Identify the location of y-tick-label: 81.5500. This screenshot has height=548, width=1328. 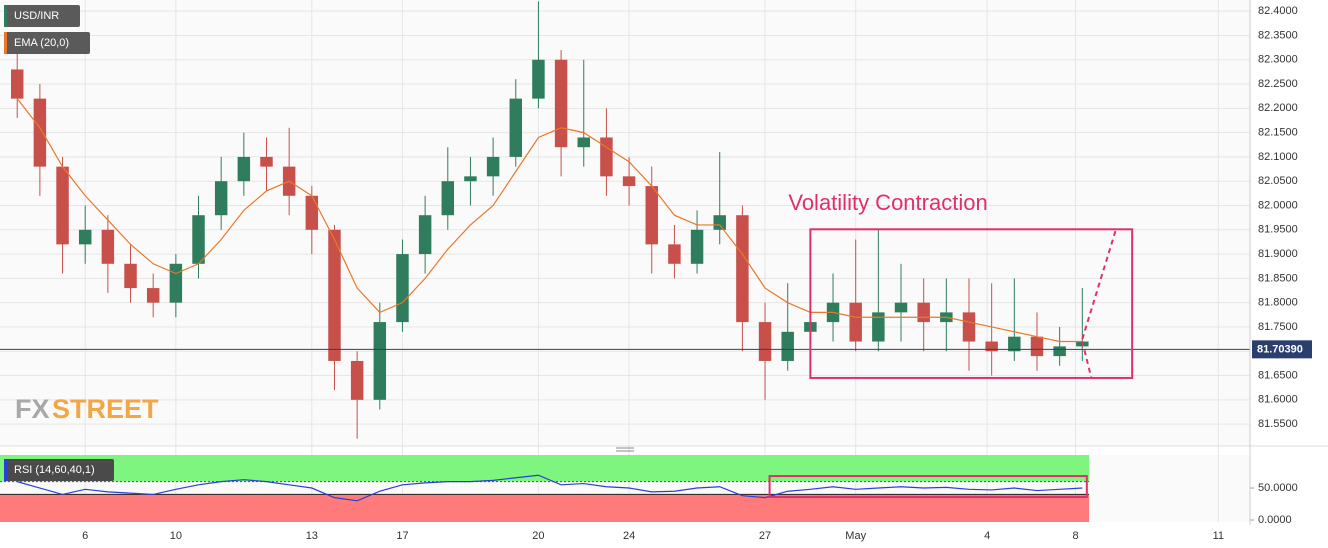
(1278, 424).